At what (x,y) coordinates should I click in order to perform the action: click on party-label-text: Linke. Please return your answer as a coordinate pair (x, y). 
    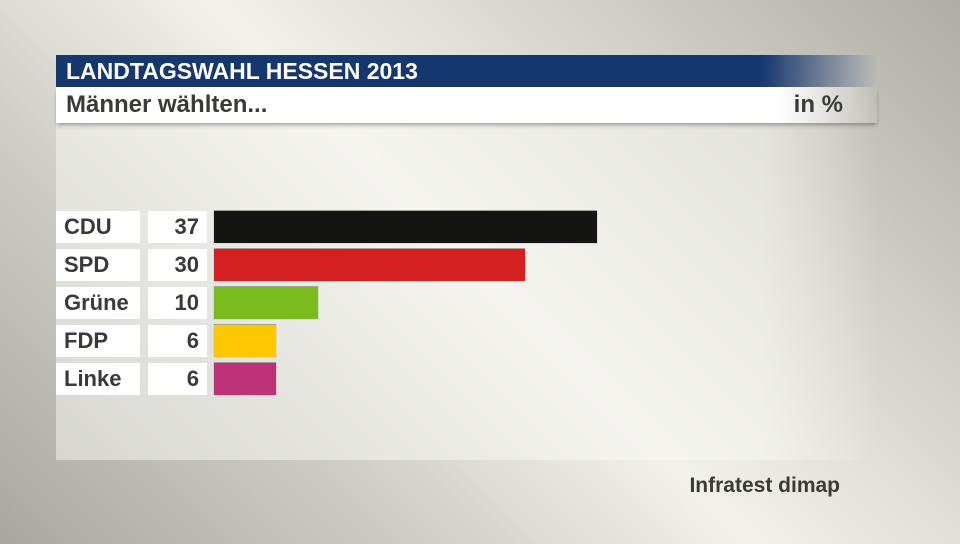
    Looking at the image, I should click on (93, 378).